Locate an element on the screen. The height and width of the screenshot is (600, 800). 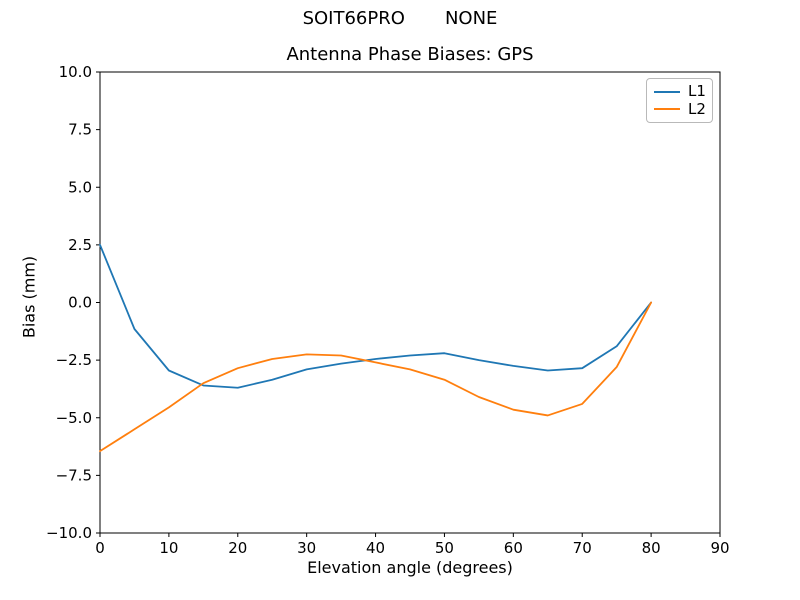
y-tick-label: −5.0 is located at coordinates (74, 418).